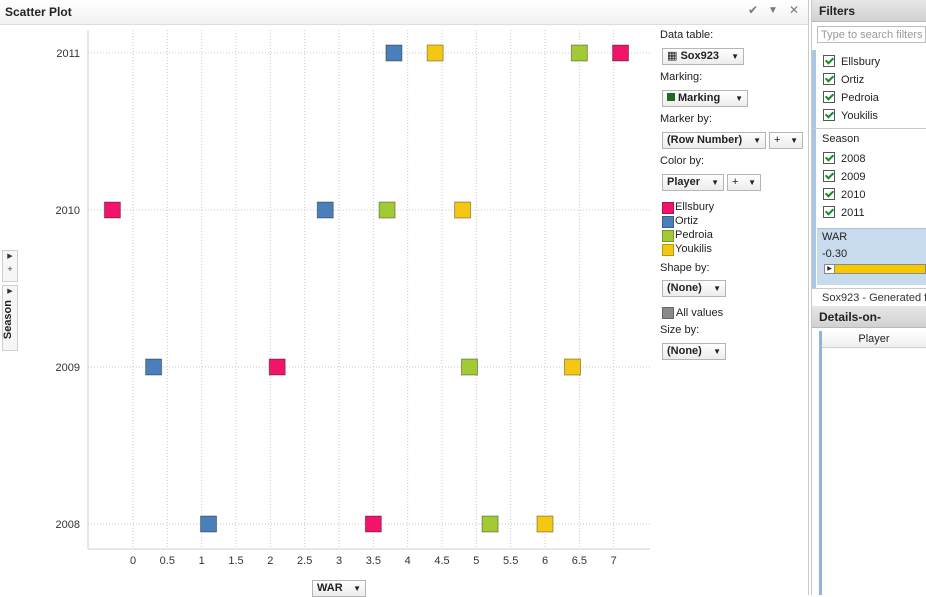 Image resolution: width=926 pixels, height=597 pixels. Describe the element at coordinates (668, 222) in the screenshot. I see `legend-swatch-ortiz` at that location.